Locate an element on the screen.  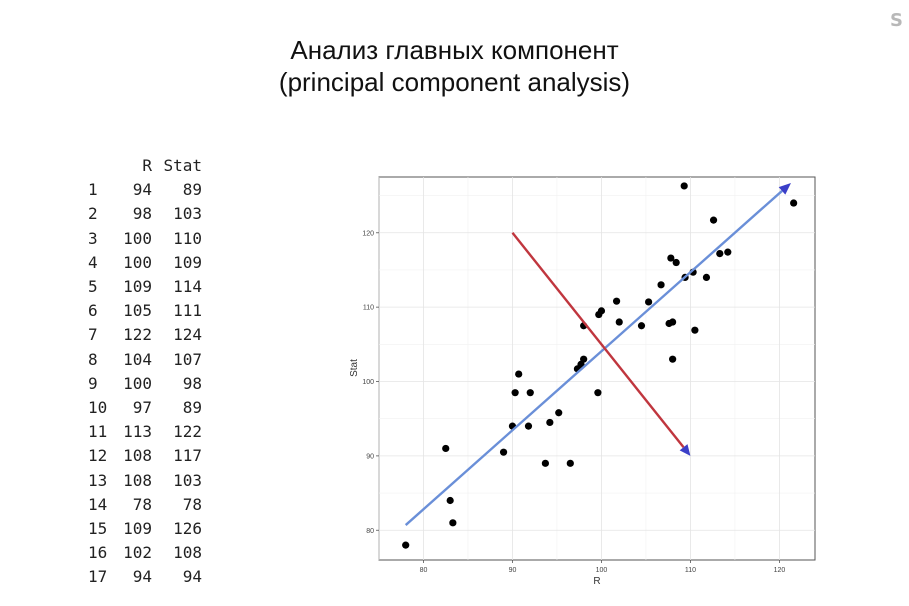
x-tick-label: 100 is located at coordinates (602, 570).